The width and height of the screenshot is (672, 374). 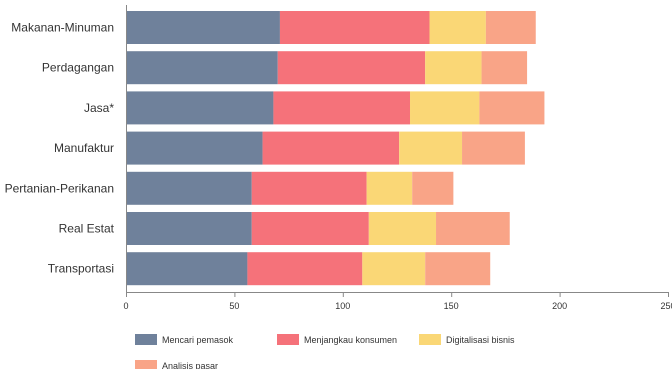 What do you see at coordinates (78, 68) in the screenshot?
I see `category-label-perdagangan: Perdagangan` at bounding box center [78, 68].